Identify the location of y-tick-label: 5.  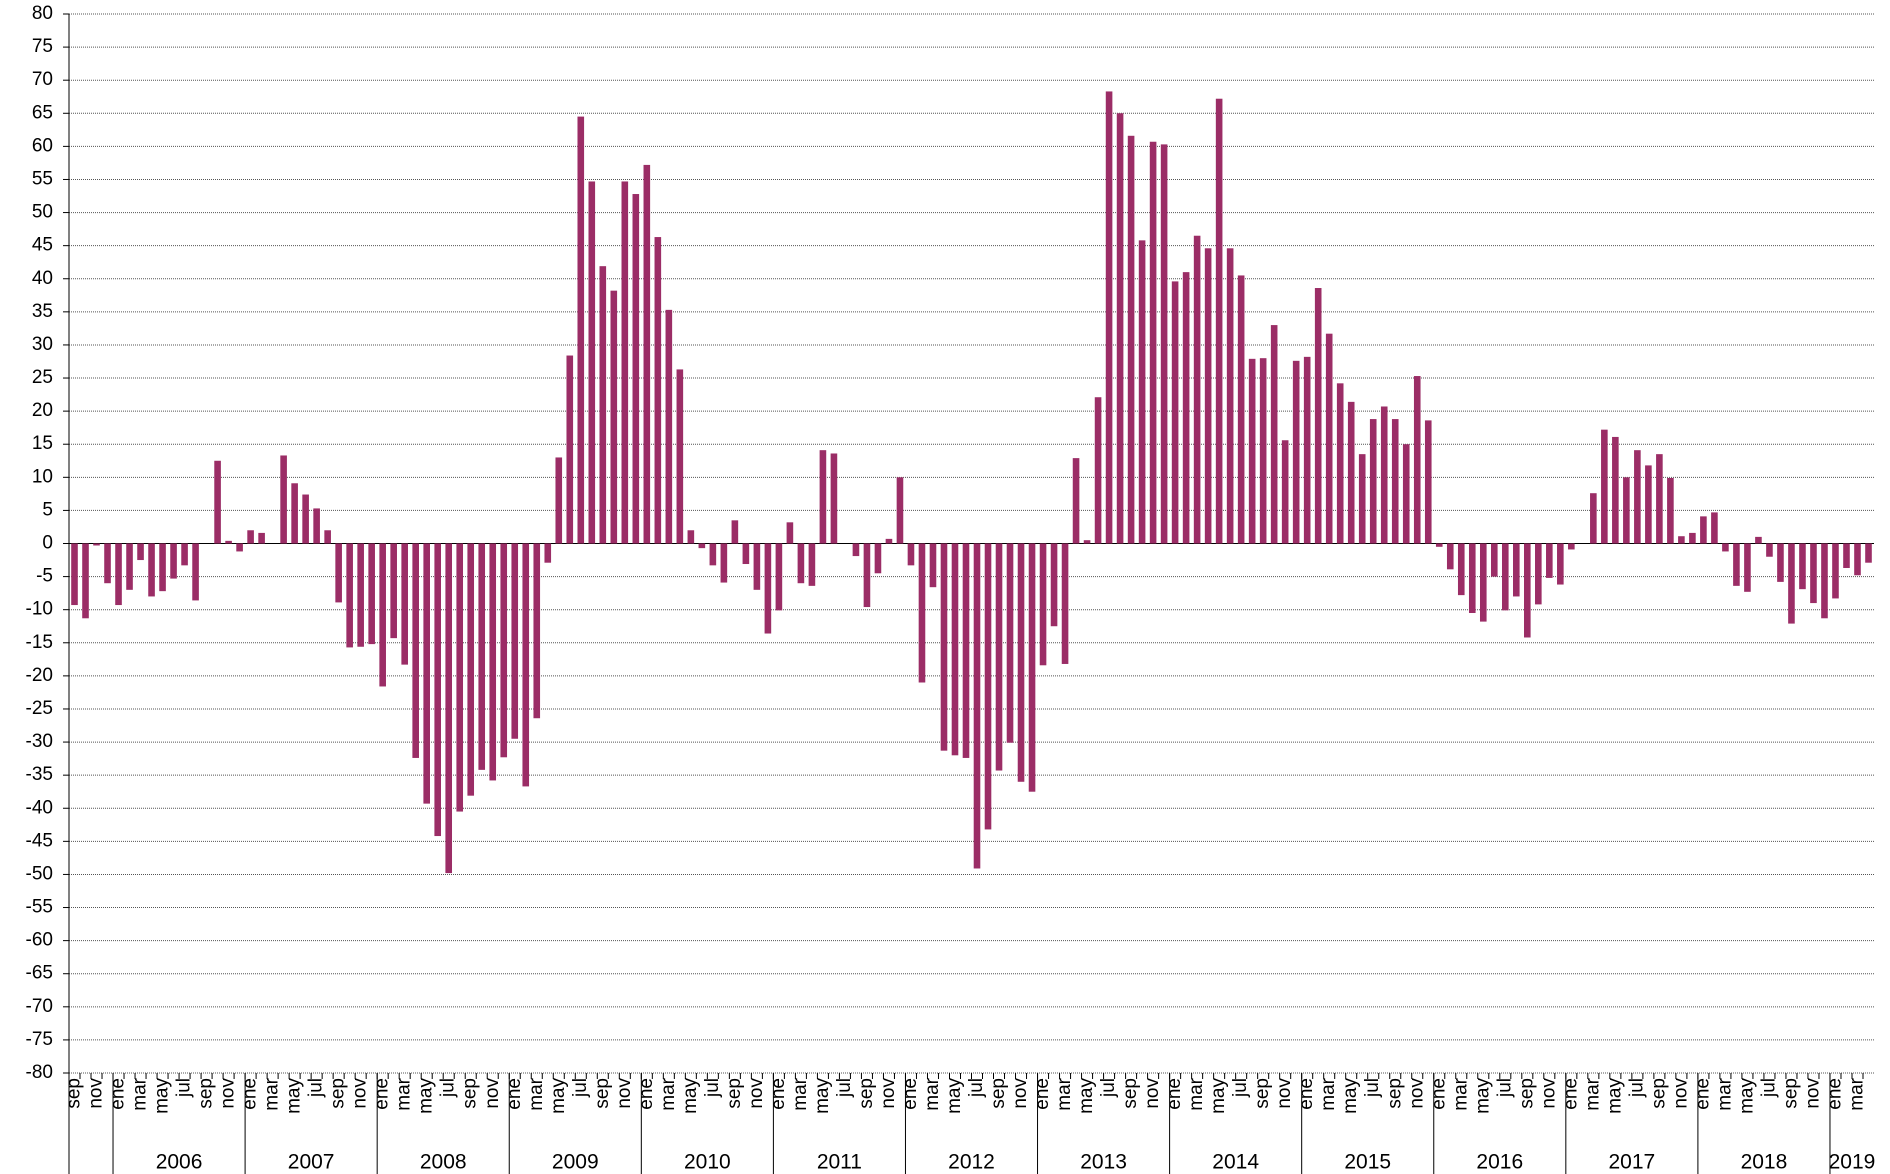
(47, 509).